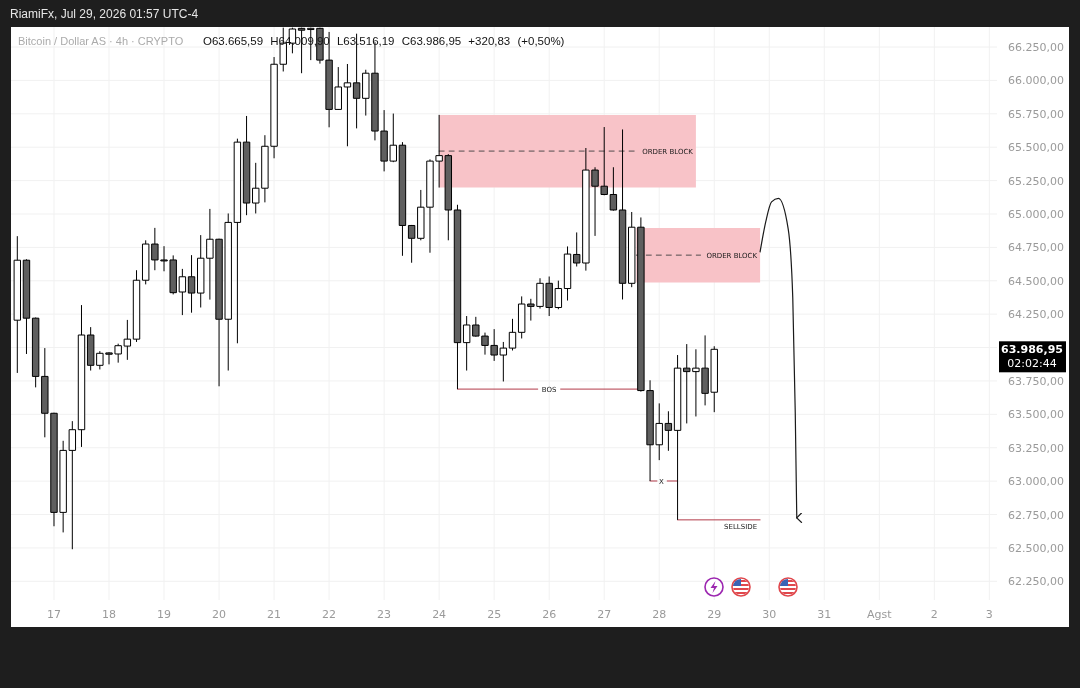 This screenshot has height=688, width=1080. Describe the element at coordinates (1036, 248) in the screenshot. I see `y-tick-label: 64.750,00` at that location.